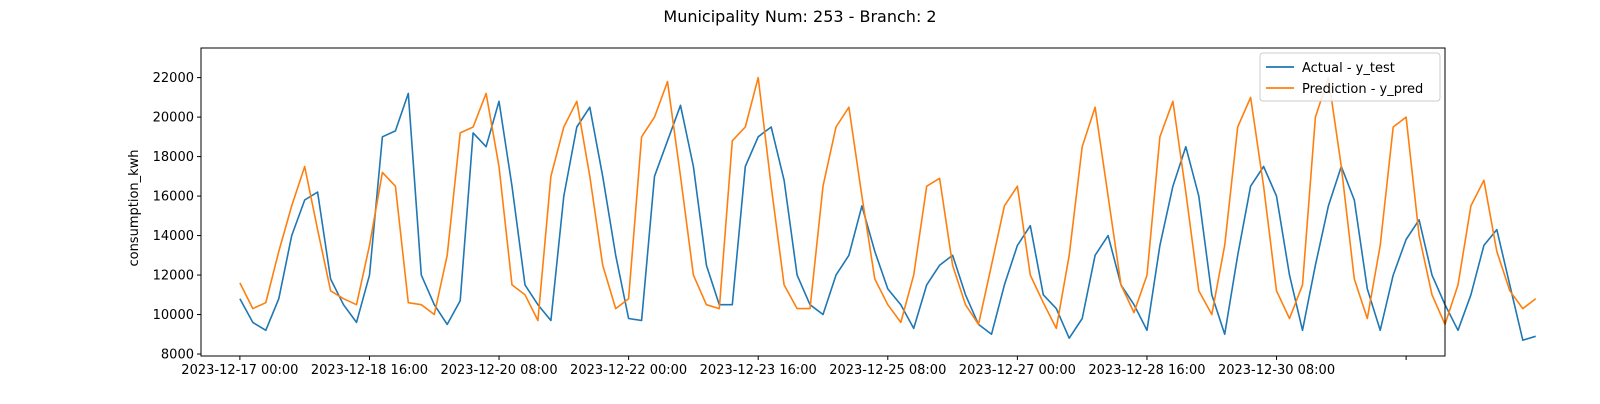 The height and width of the screenshot is (404, 1600). What do you see at coordinates (239, 370) in the screenshot?
I see `x-tick-label: 2023-12-17 00:00` at bounding box center [239, 370].